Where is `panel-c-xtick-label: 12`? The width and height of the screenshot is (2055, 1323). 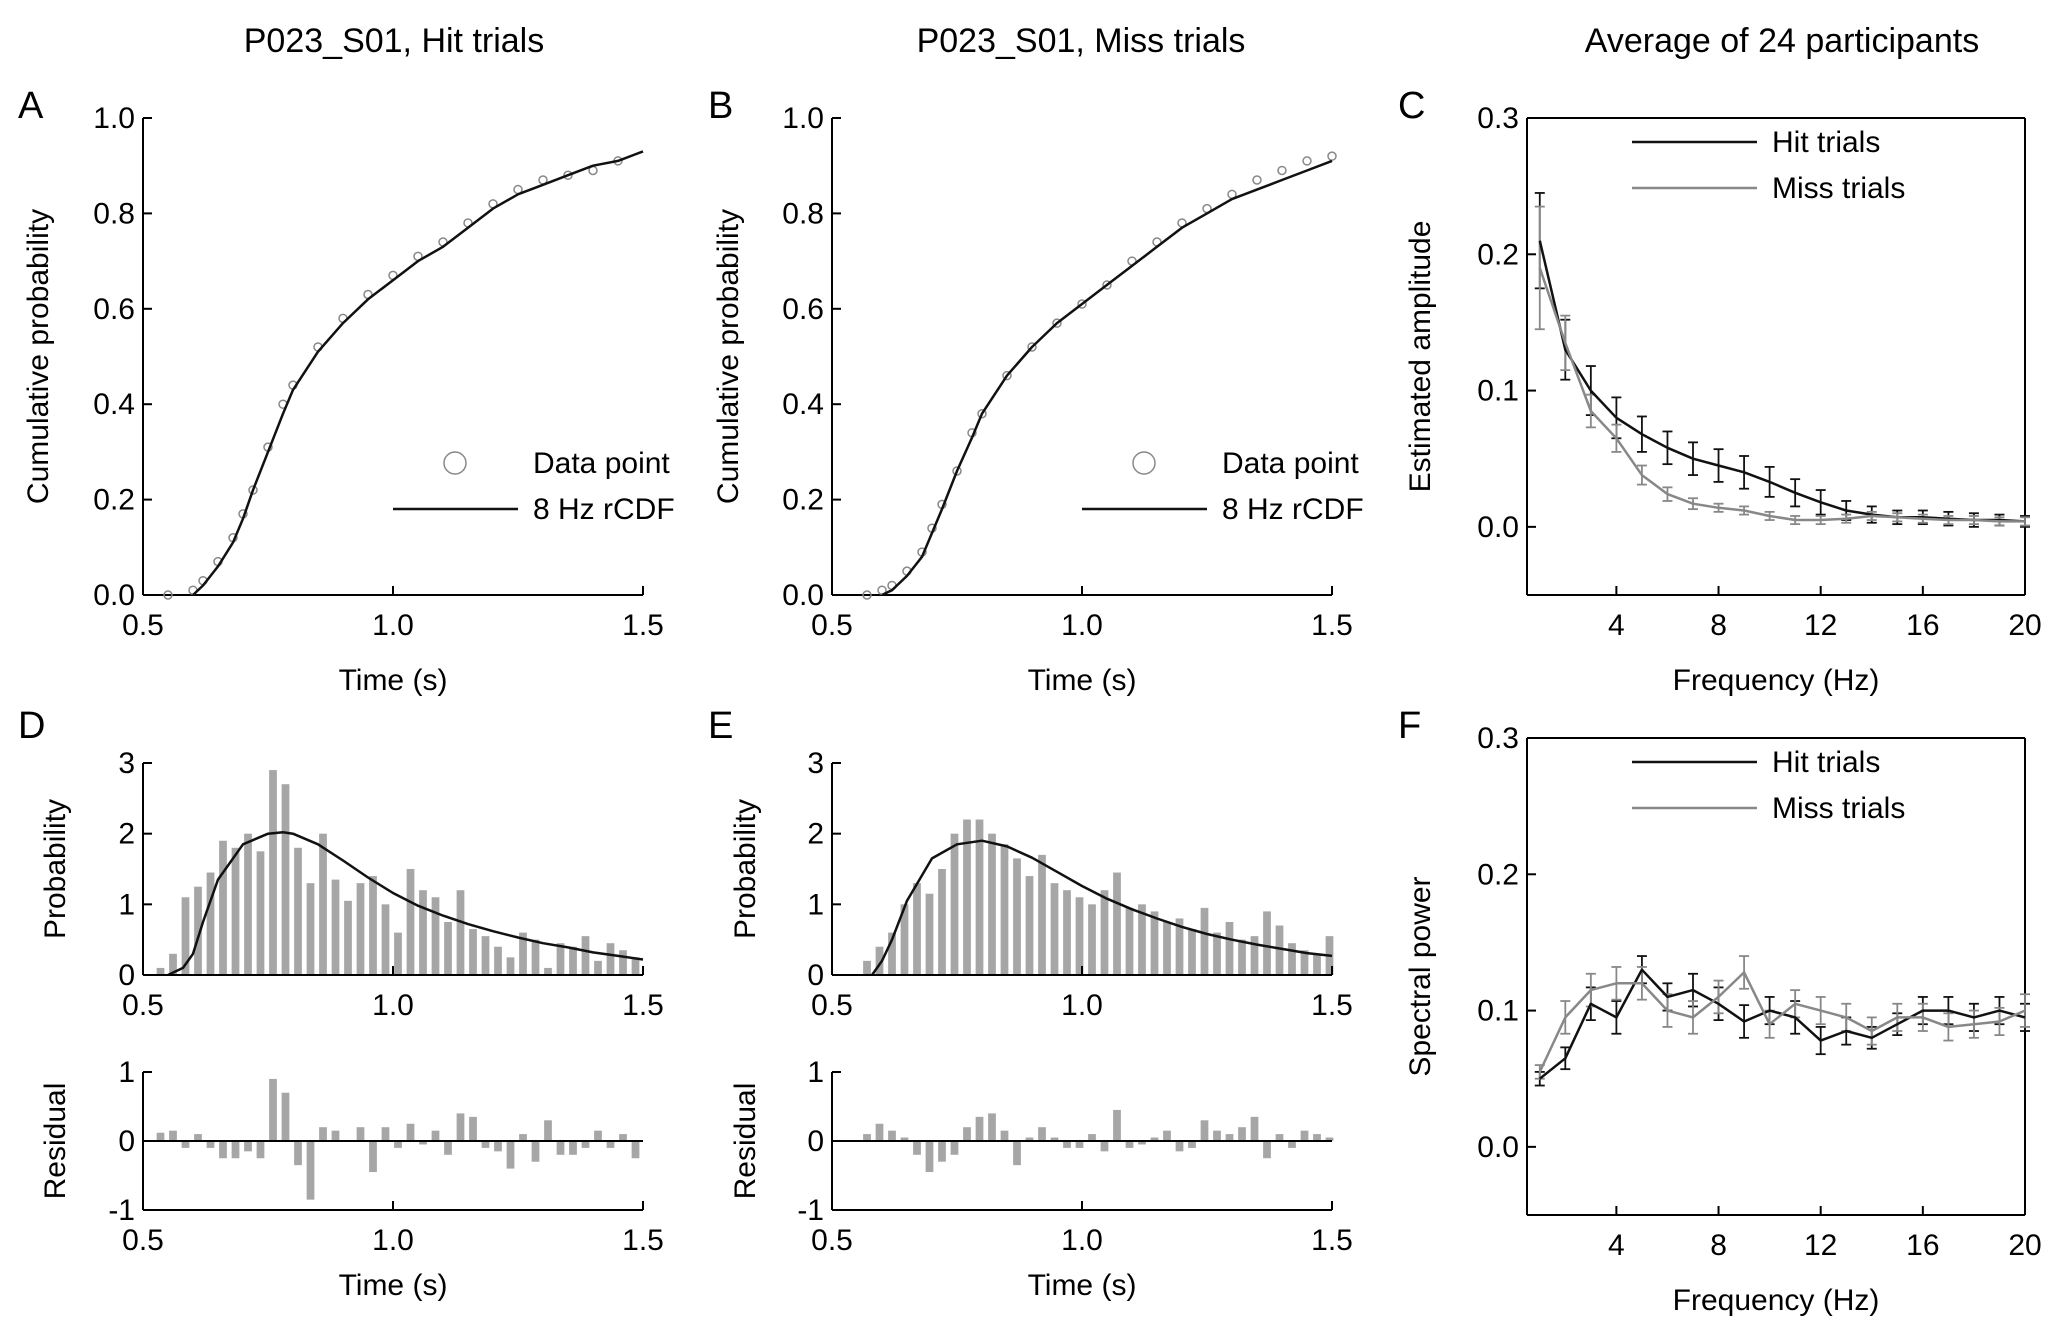
panel-c-xtick-label: 12 is located at coordinates (1820, 625).